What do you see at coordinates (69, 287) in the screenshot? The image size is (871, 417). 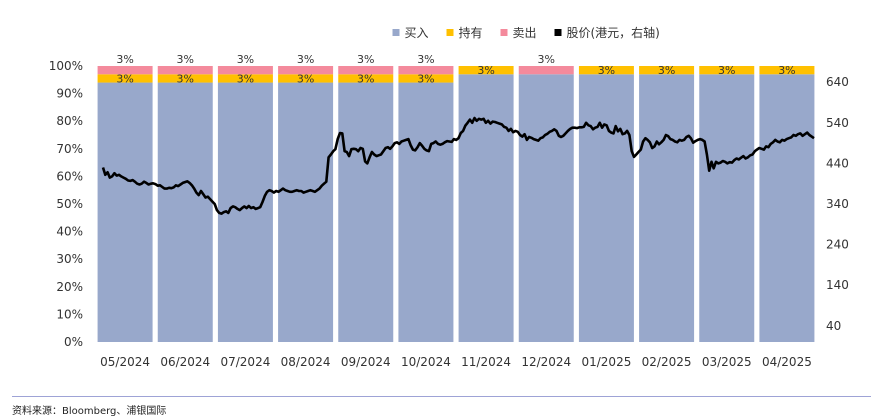 I see `left-tick-label: 20%` at bounding box center [69, 287].